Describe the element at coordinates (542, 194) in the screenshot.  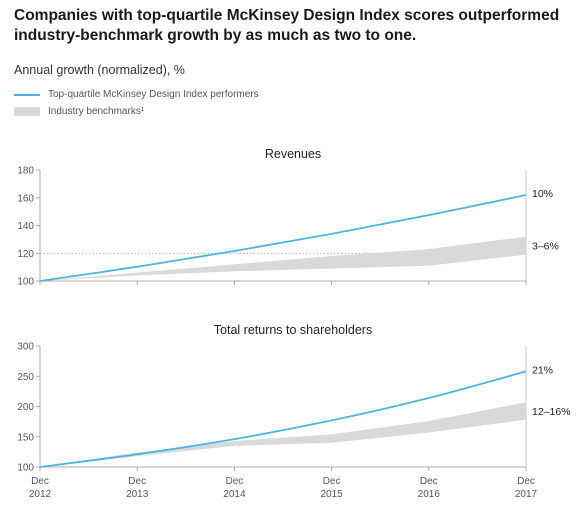
I see `line-end-label-0: 10%` at that location.